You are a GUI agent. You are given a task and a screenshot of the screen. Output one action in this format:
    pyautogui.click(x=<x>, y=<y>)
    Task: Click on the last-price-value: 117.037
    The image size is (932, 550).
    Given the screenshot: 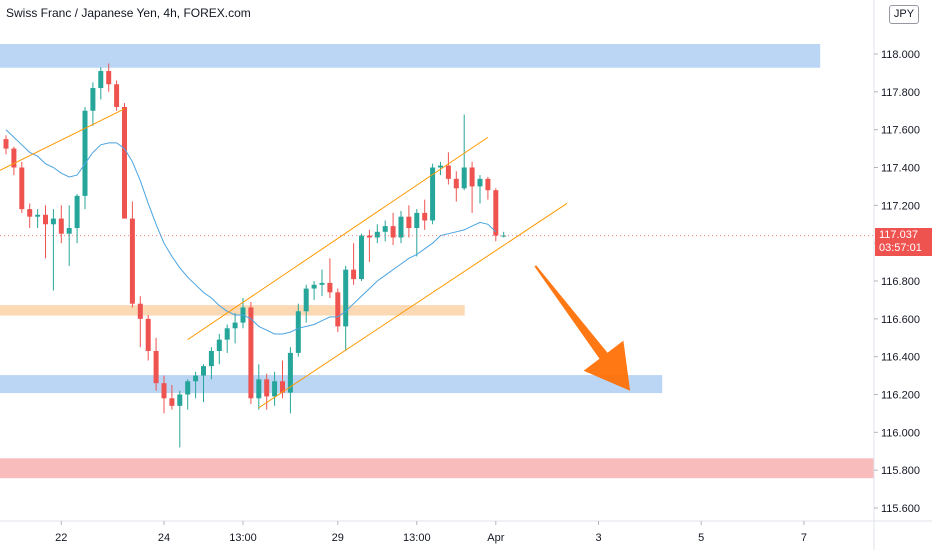 What is the action you would take?
    pyautogui.click(x=898, y=235)
    